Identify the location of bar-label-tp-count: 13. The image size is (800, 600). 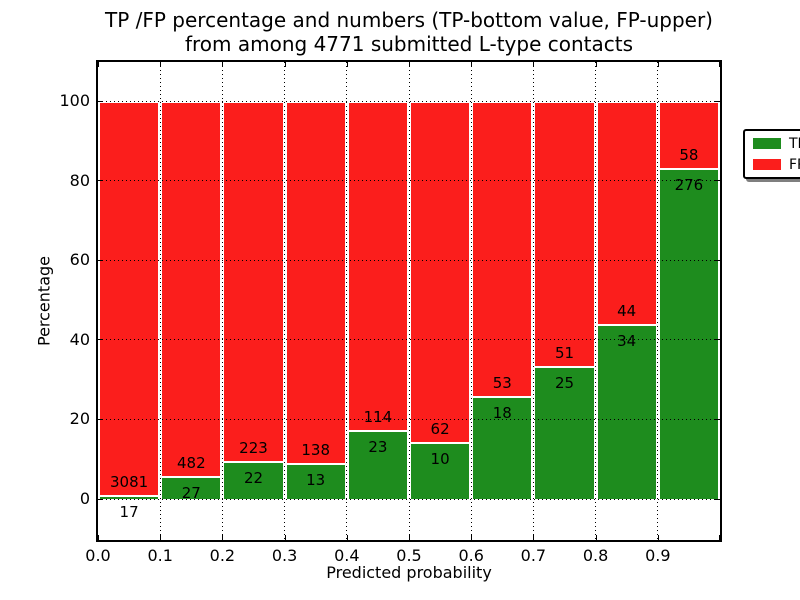
(316, 479).